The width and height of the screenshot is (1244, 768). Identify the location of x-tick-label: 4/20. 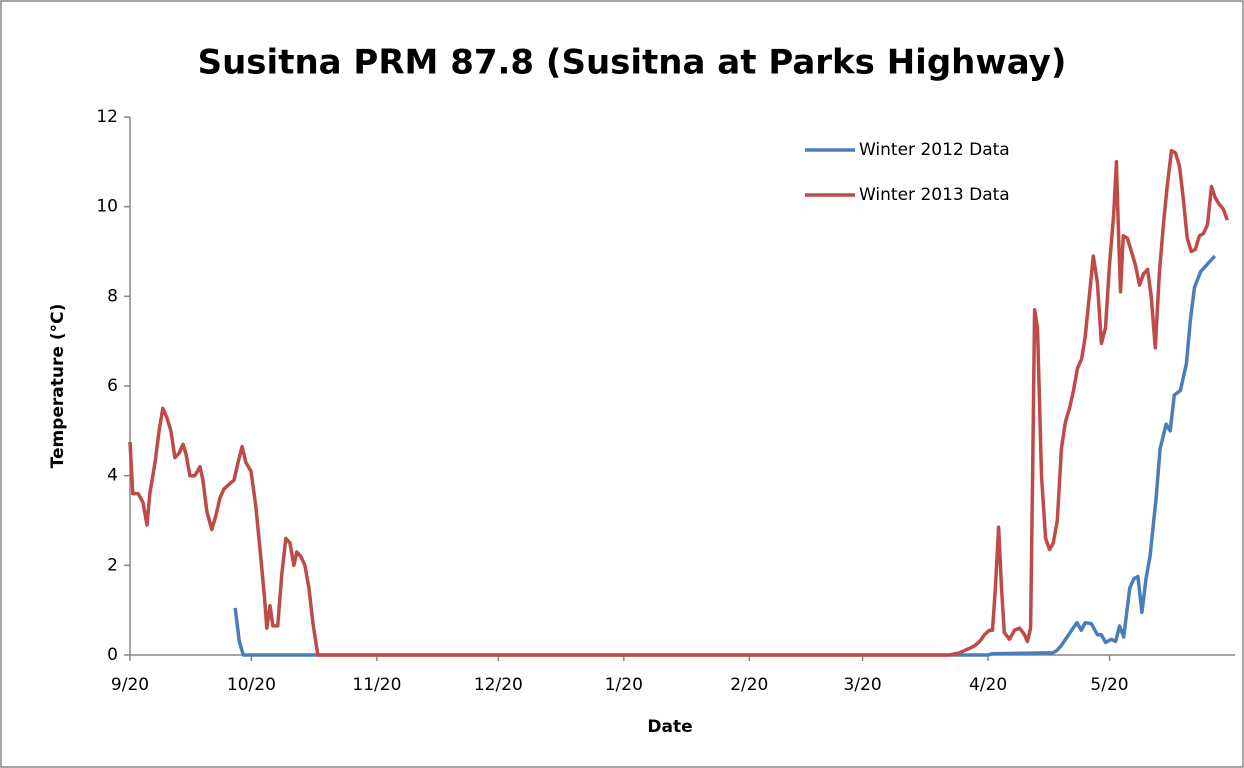
(988, 685).